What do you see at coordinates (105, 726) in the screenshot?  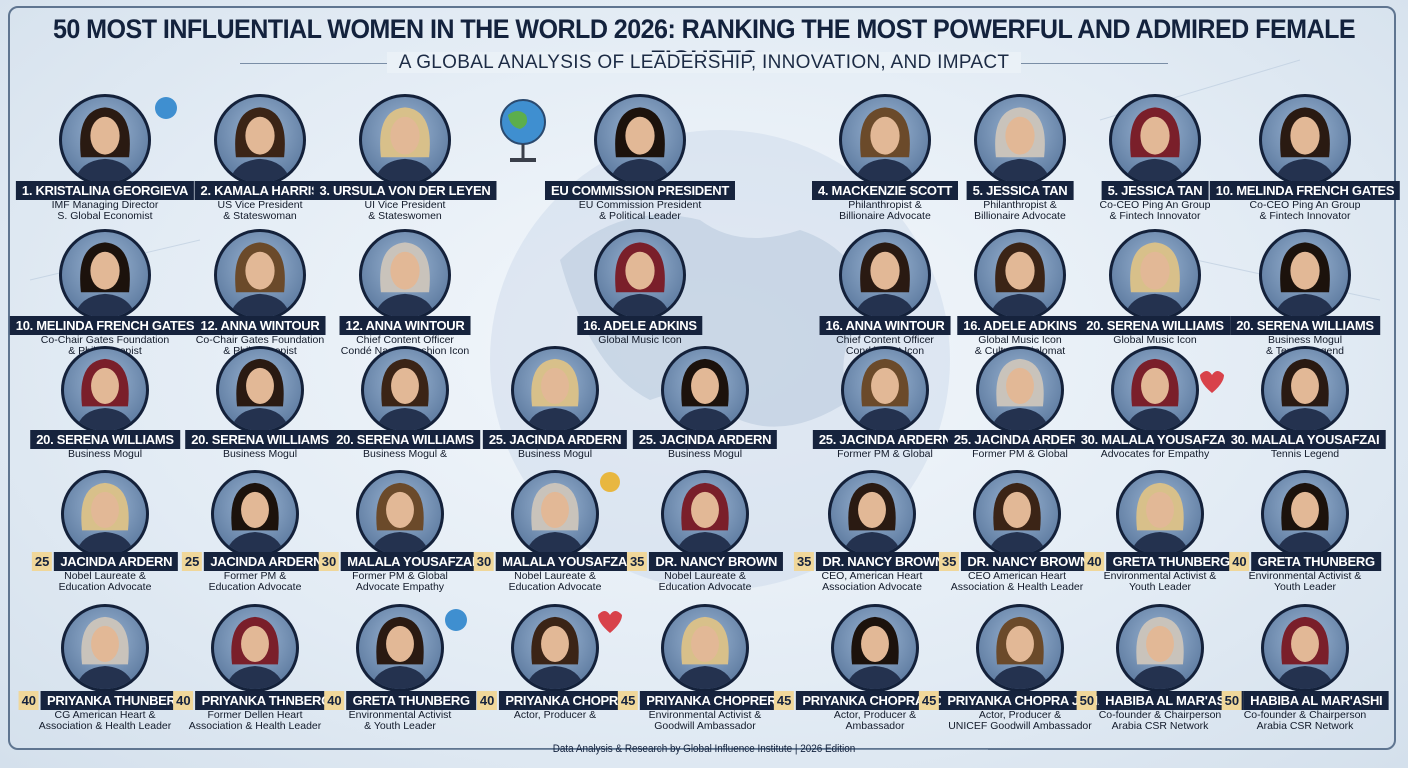 I see `description: Association & Health Leader` at bounding box center [105, 726].